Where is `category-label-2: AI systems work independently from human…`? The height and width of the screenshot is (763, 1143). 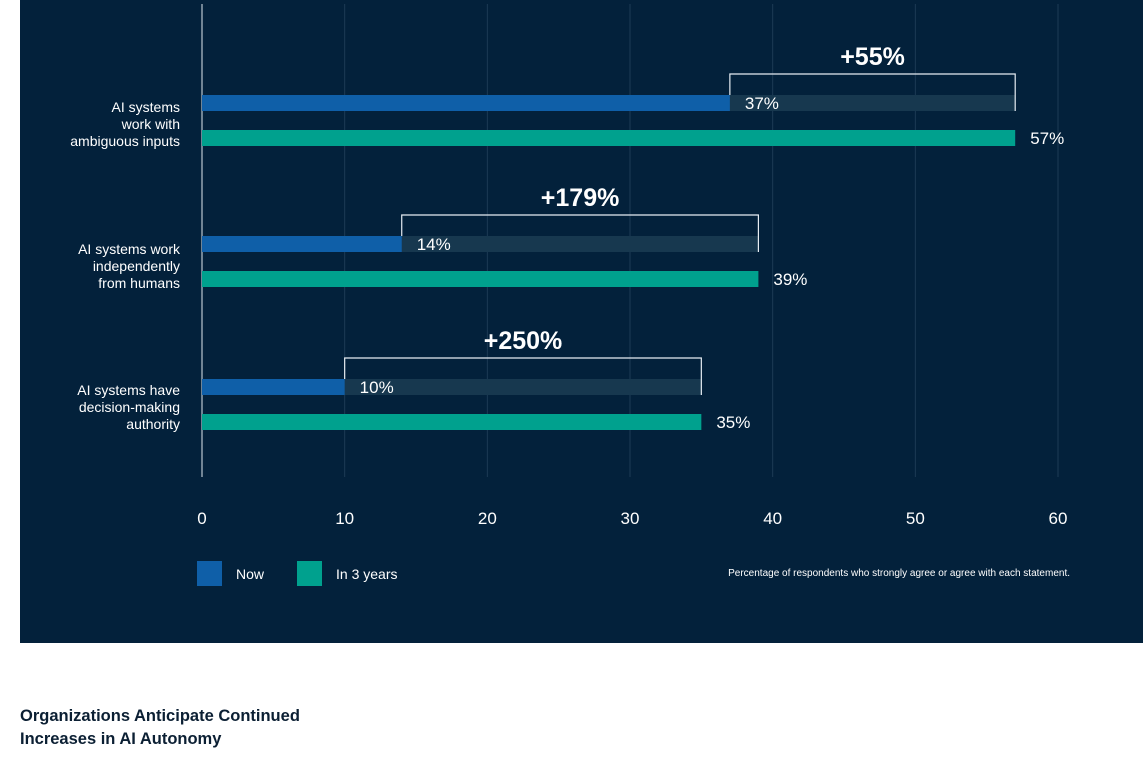 category-label-2: AI systems work independently from human… is located at coordinates (129, 266).